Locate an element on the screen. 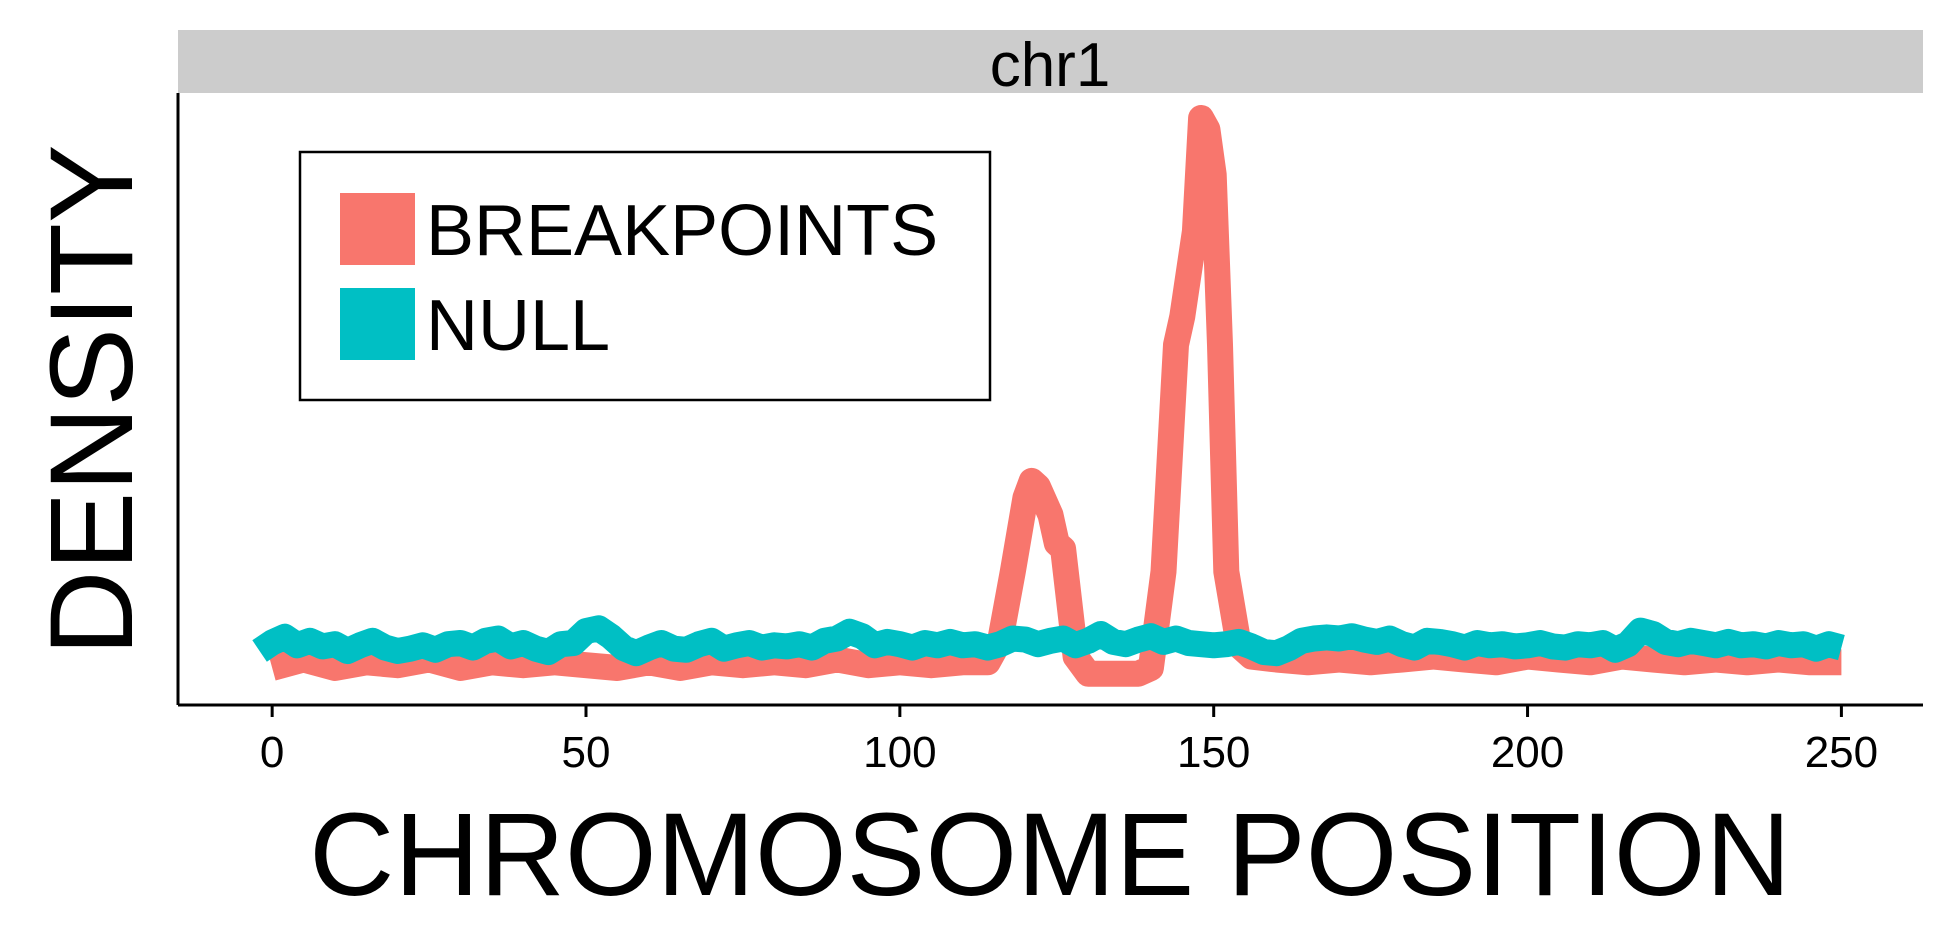 Image resolution: width=1940 pixels, height=937 pixels. series-line-null is located at coordinates (1048, 641).